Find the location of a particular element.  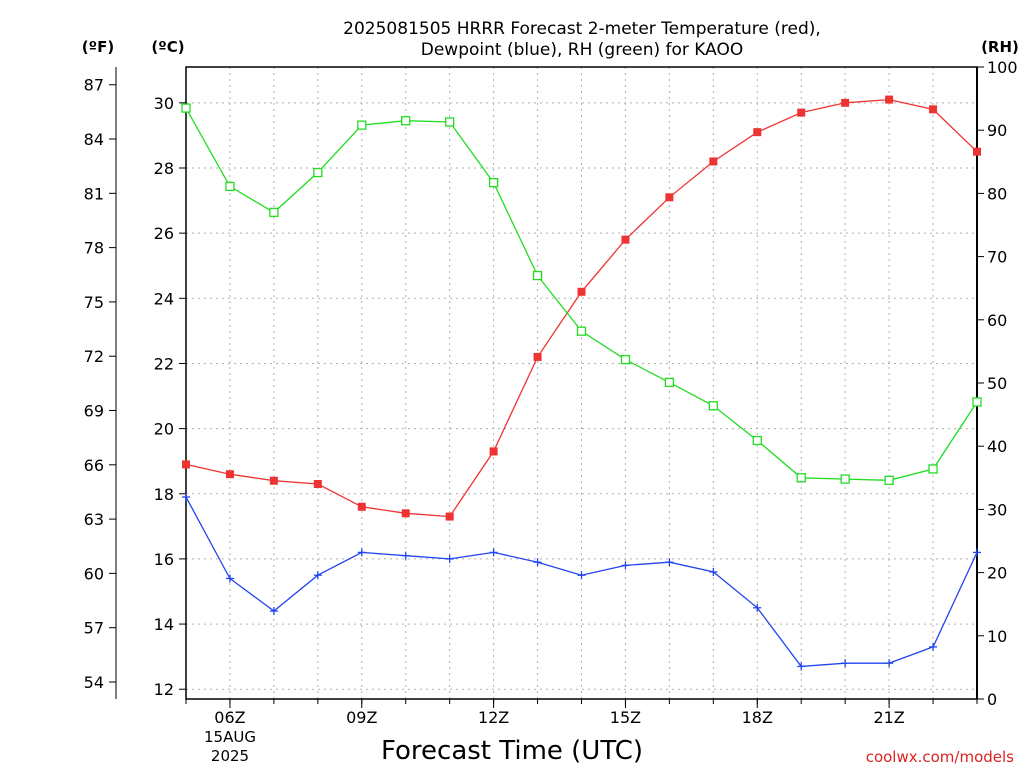

rh-tick-label: 10 is located at coordinates (997, 636).